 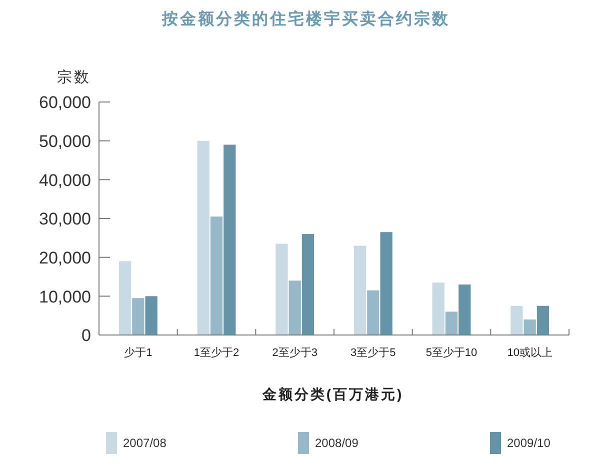 I want to click on y-tick-label: 40,000, so click(x=65, y=180).